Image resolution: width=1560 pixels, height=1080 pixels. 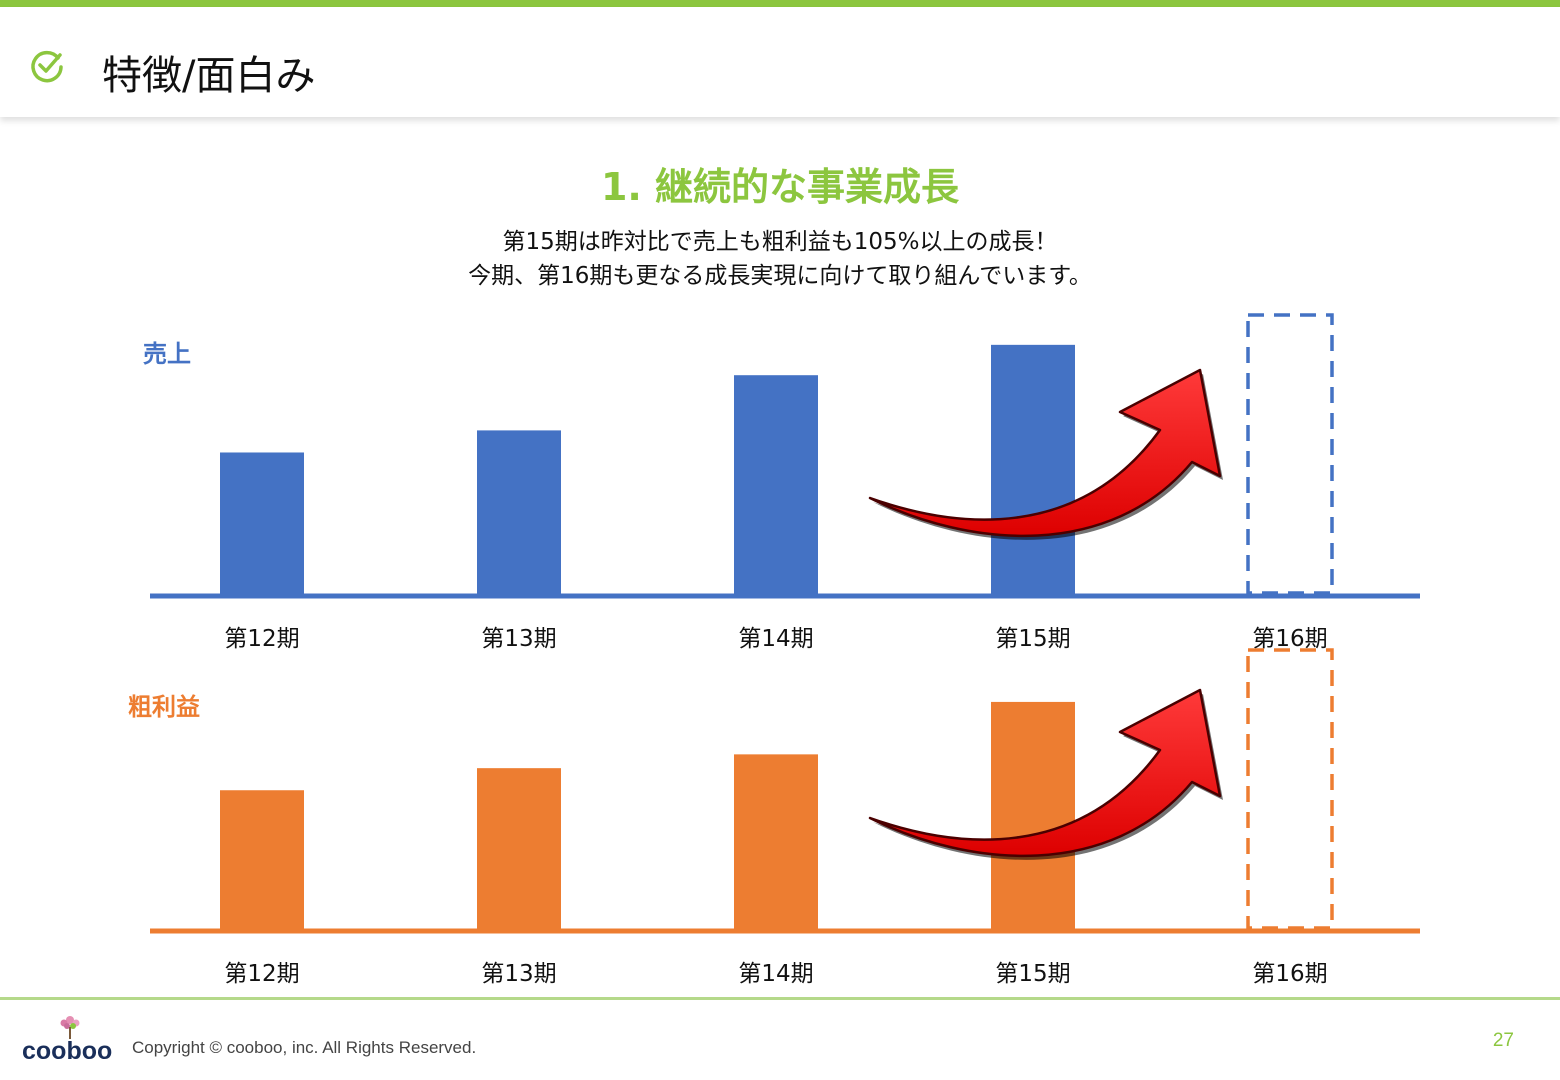 What do you see at coordinates (1503, 1040) in the screenshot?
I see `page-number: 27` at bounding box center [1503, 1040].